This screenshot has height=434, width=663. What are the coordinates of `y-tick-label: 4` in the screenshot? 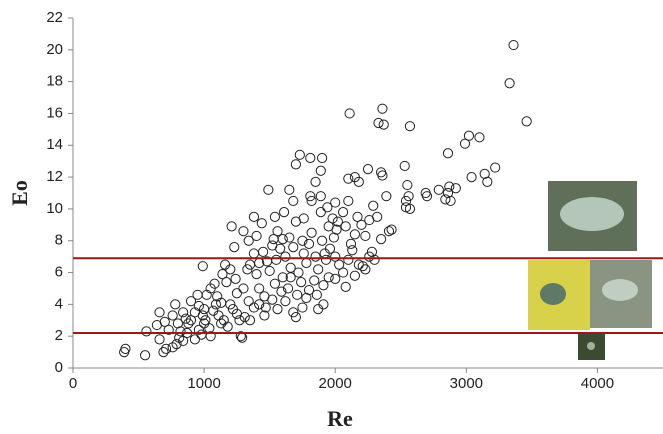 It's located at (59, 303).